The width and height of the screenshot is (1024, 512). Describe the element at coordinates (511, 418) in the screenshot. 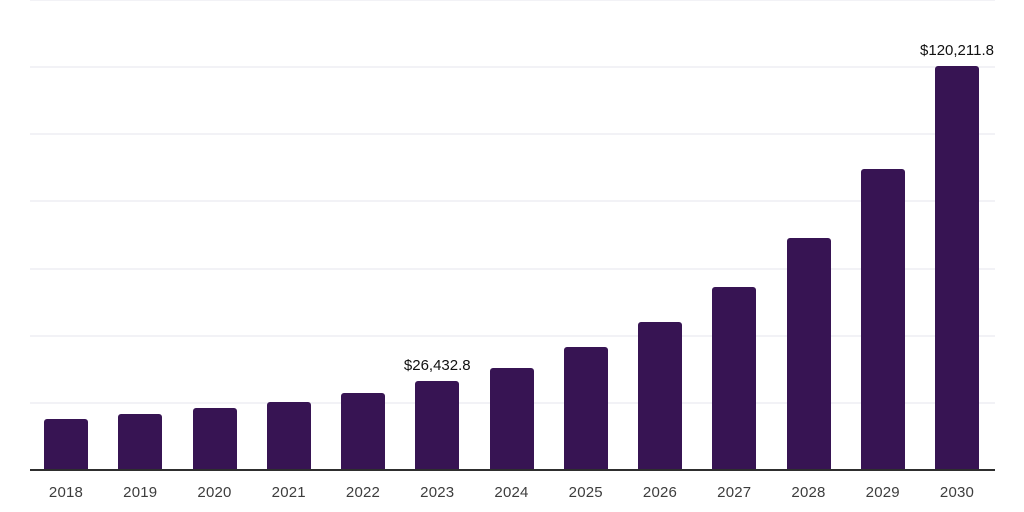

I see `bar-2024` at that location.